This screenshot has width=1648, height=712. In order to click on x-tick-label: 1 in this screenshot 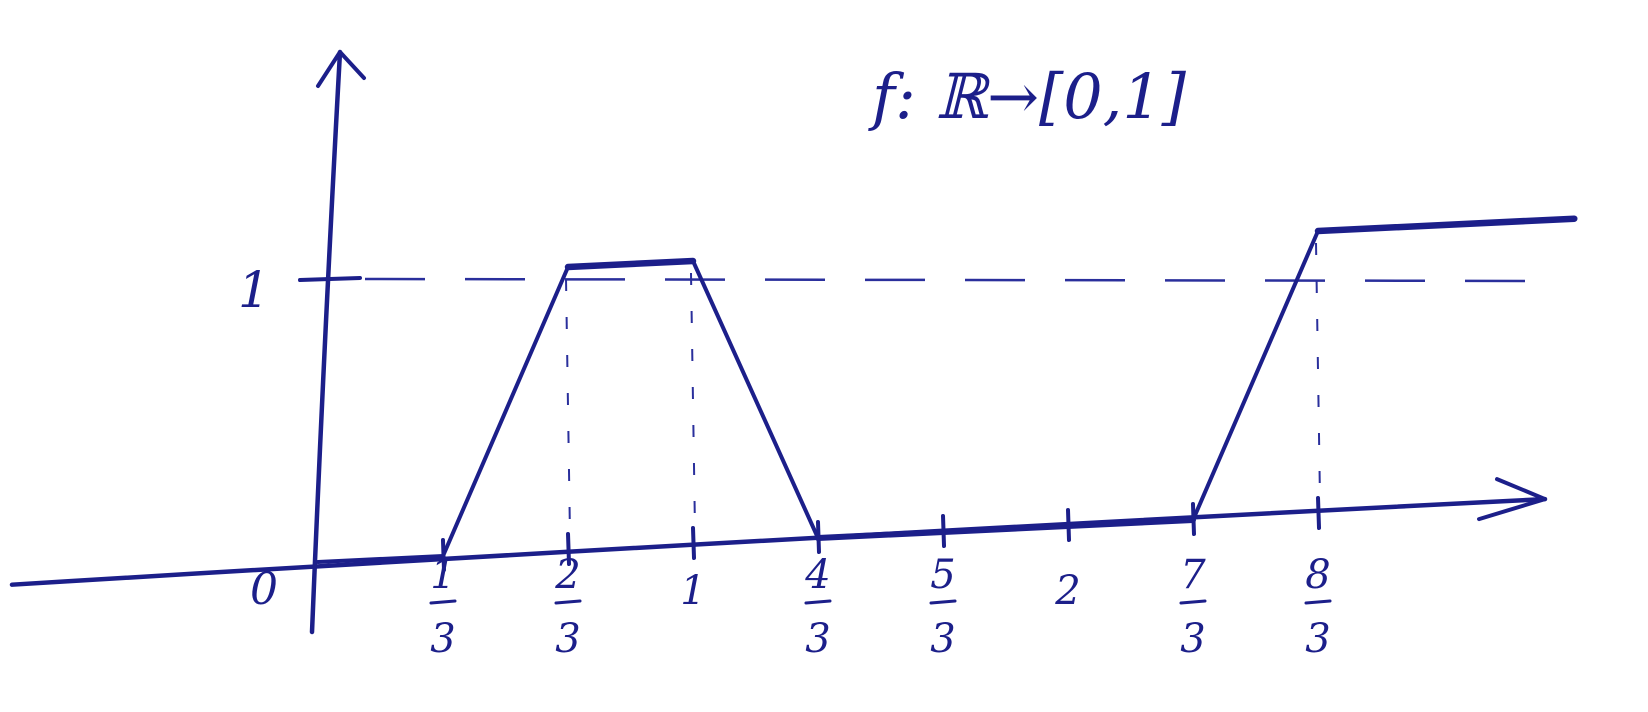, I will do `click(692, 591)`.